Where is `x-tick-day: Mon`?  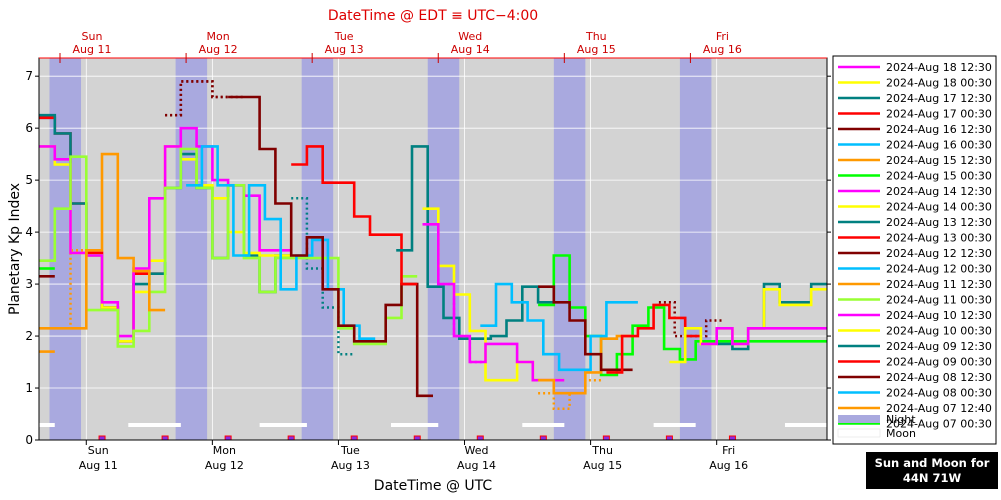 x-tick-day: Mon is located at coordinates (224, 450).